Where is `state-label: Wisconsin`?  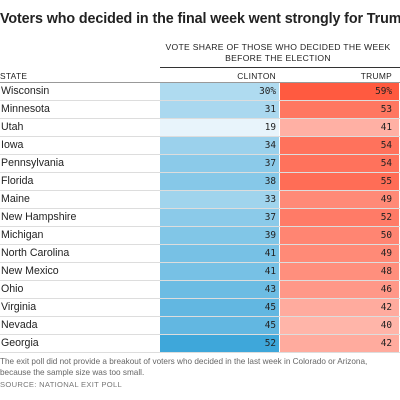 state-label: Wisconsin is located at coordinates (25, 91).